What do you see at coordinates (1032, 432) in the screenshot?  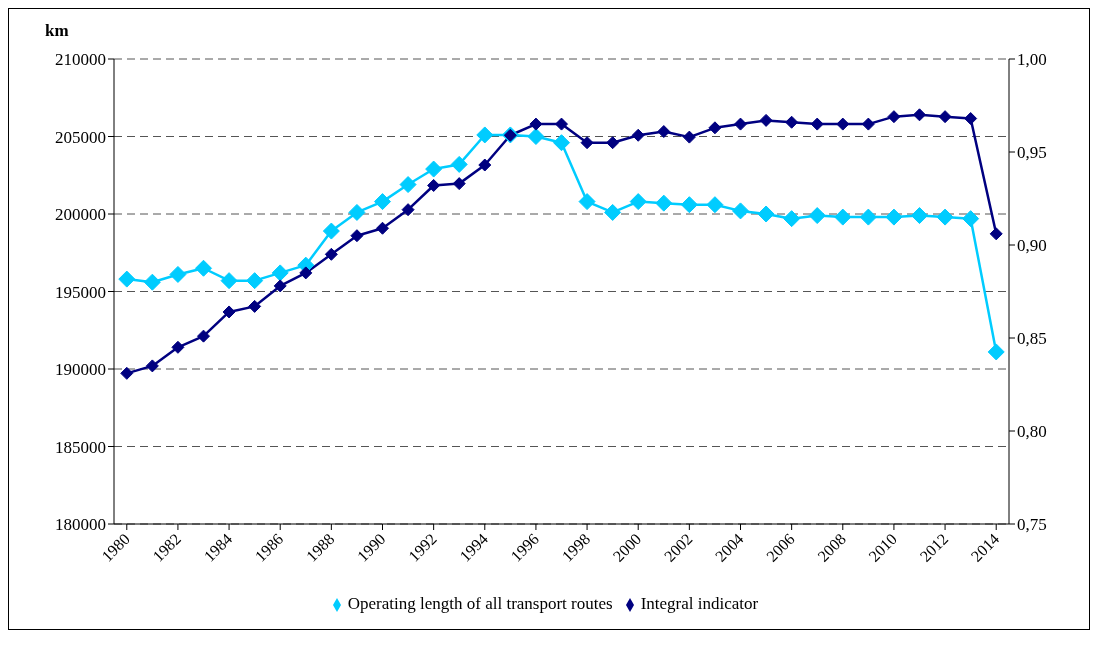 I see `y2-tick-label: 0,80` at bounding box center [1032, 432].